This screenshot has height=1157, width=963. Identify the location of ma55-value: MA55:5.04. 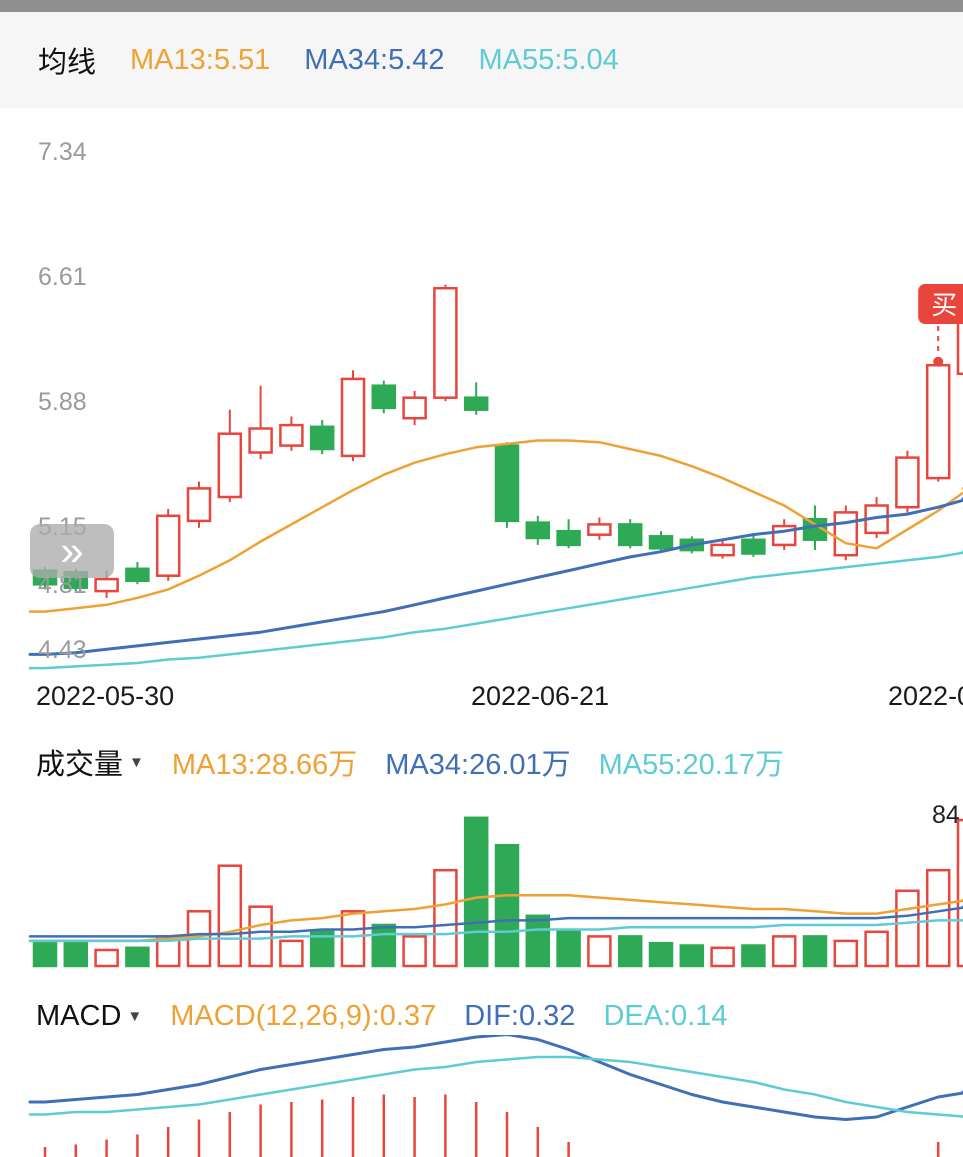
(548, 59).